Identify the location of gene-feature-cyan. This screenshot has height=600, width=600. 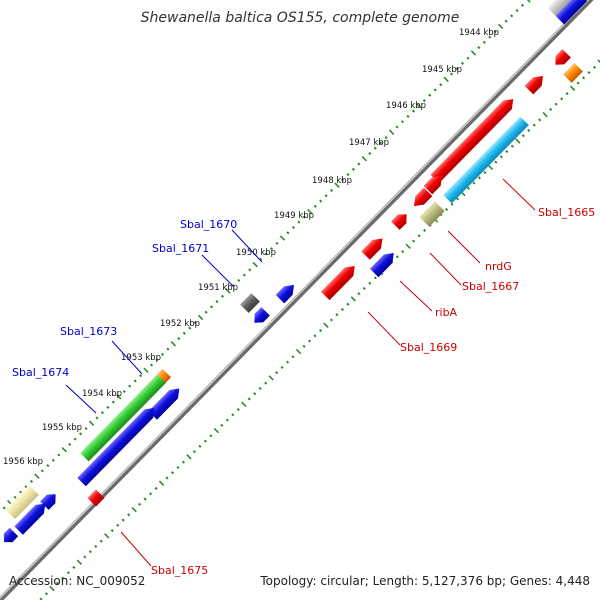
(486, 160).